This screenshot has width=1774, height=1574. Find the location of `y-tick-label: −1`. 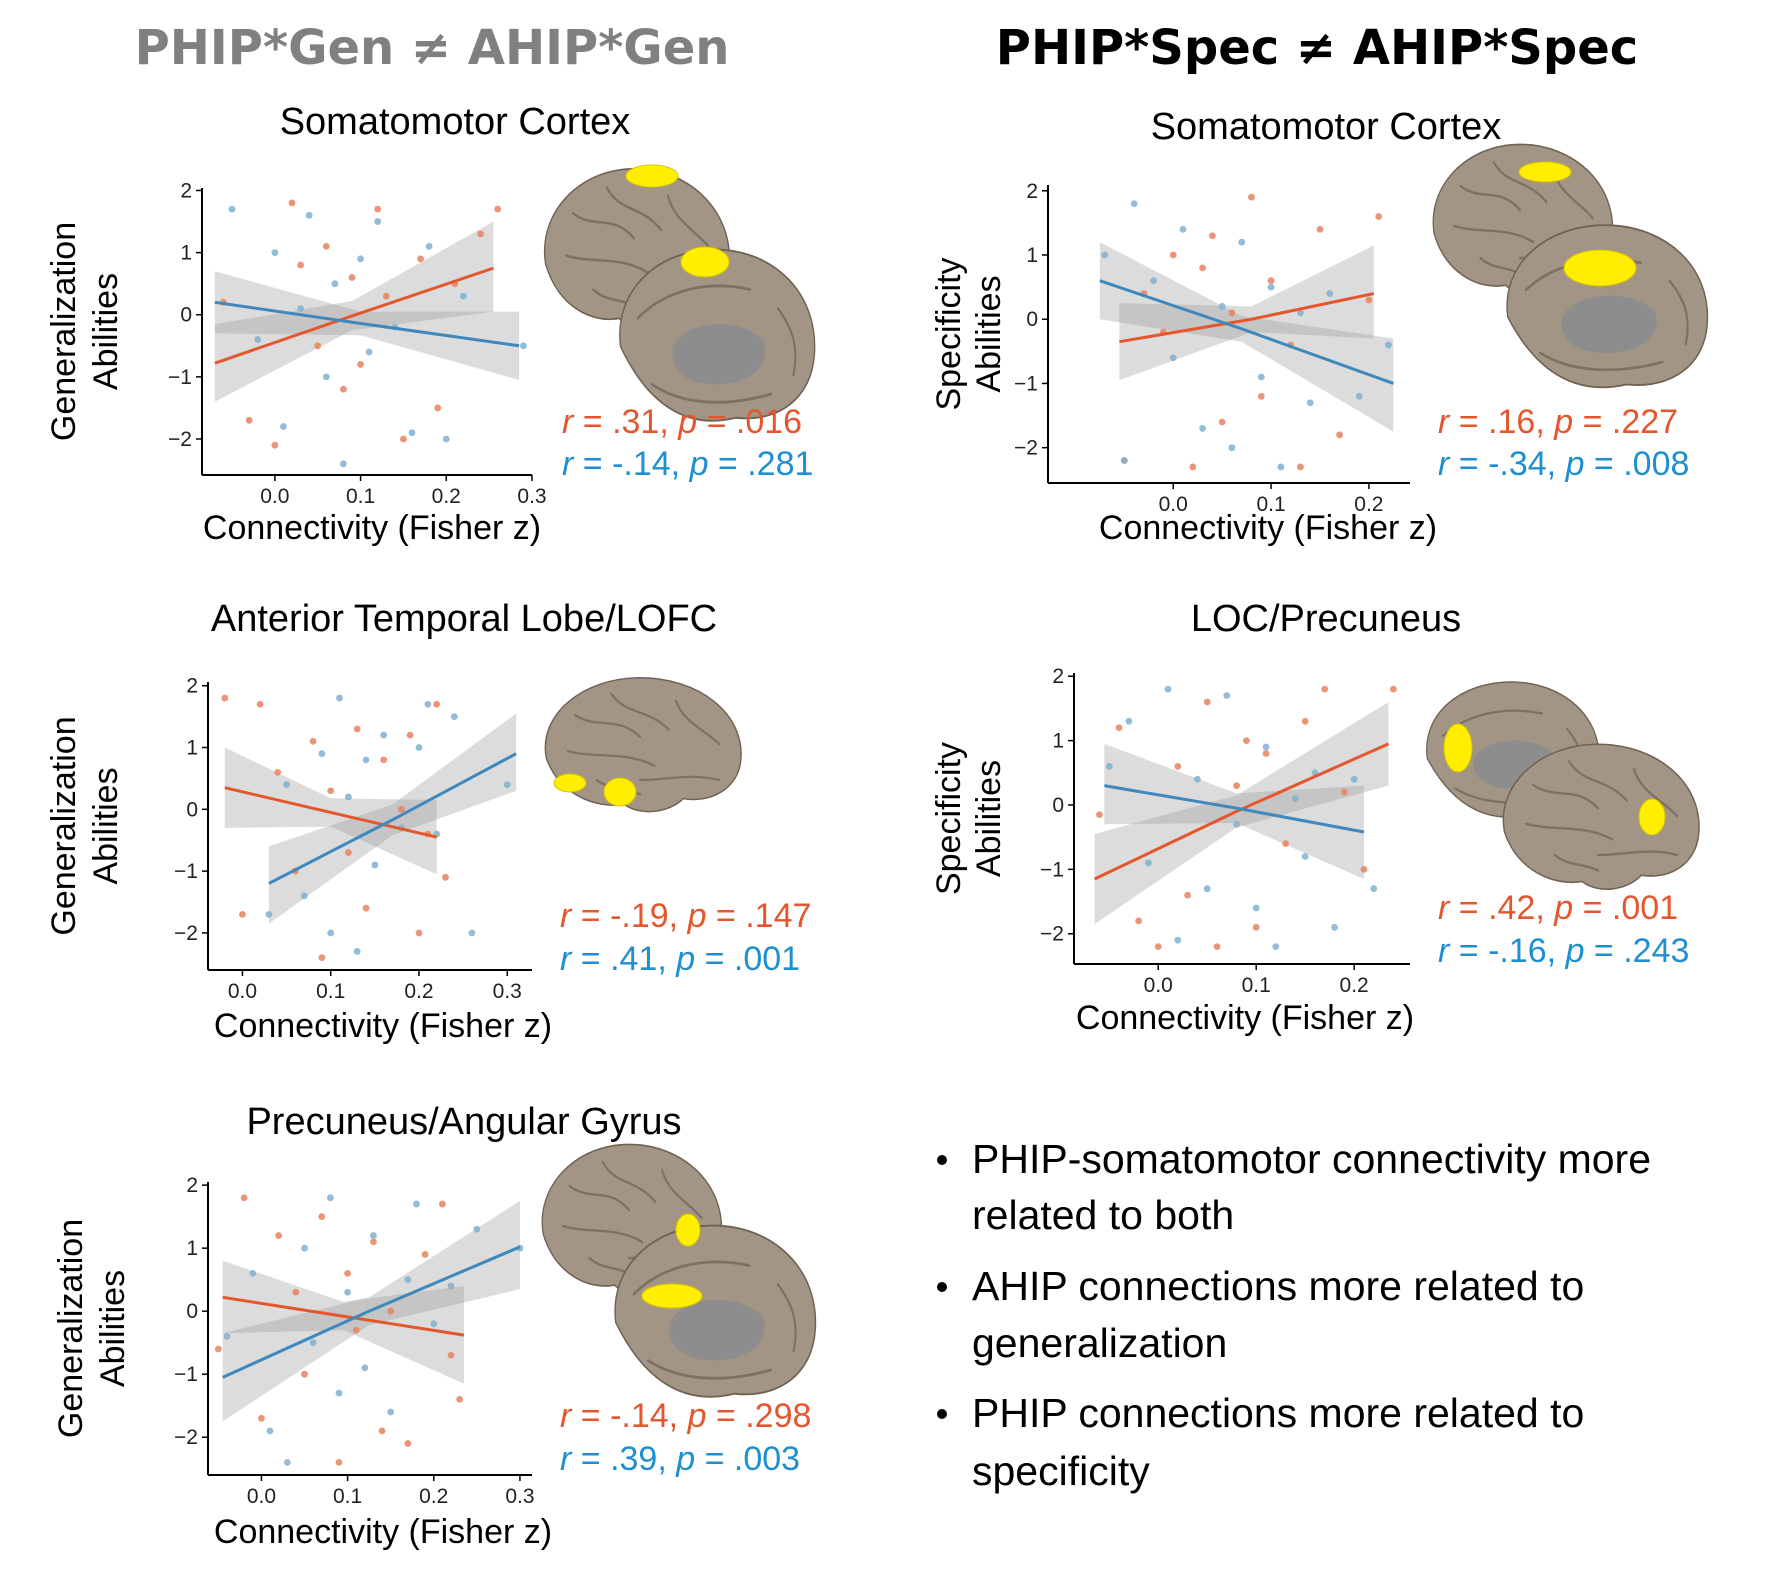

y-tick-label: −1 is located at coordinates (186, 871).